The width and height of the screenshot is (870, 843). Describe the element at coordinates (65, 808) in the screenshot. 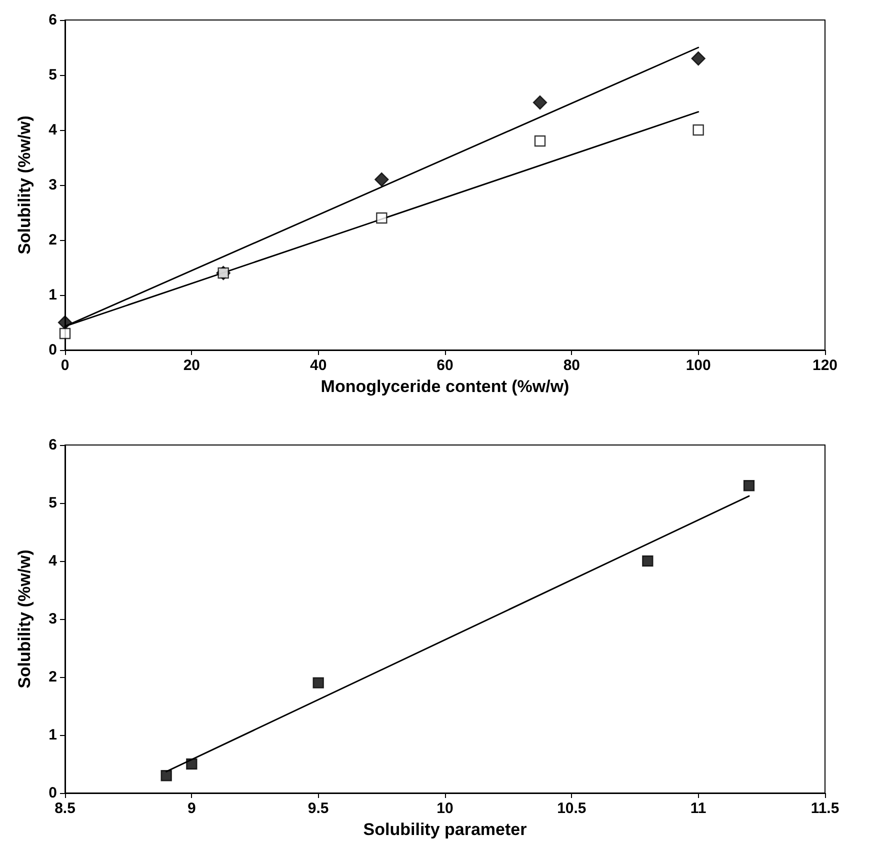

I see `x-tick-label: 8.5` at that location.